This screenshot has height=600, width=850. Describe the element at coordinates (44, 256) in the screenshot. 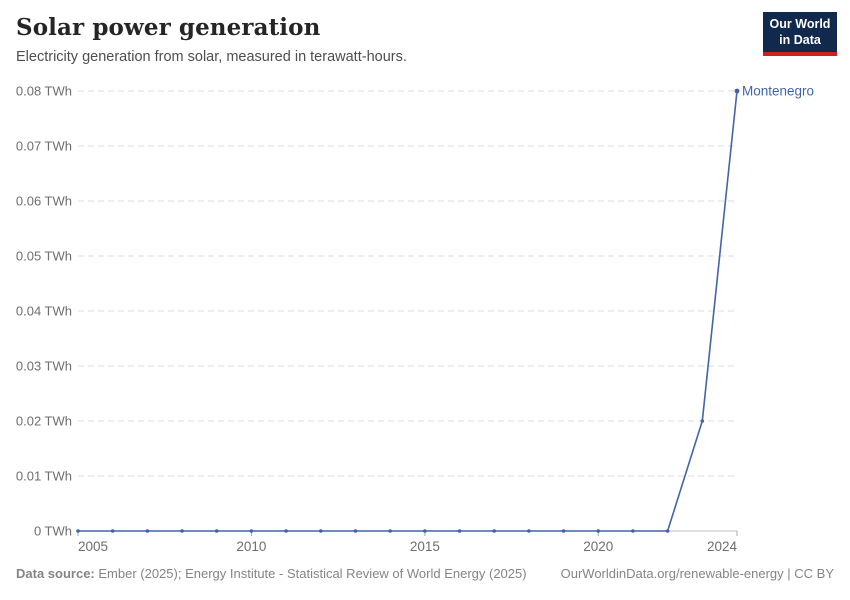

I see `y-tick-label: 0.05 TWh` at that location.